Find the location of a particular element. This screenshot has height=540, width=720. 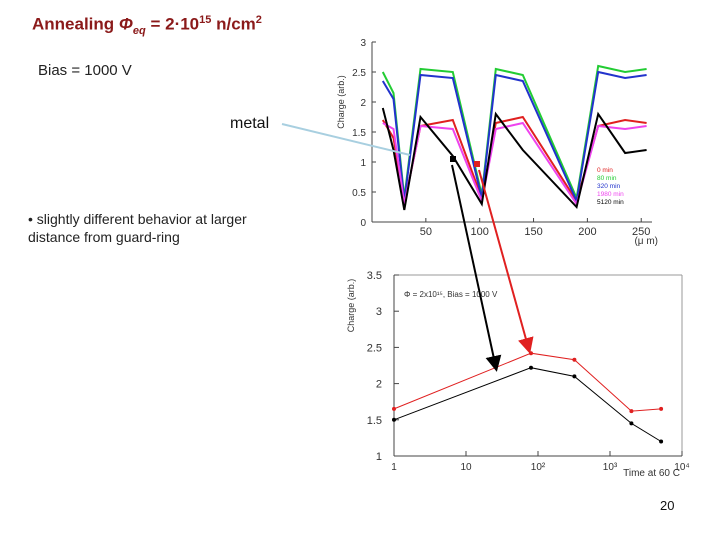

metal-label: metal is located at coordinates (250, 123).